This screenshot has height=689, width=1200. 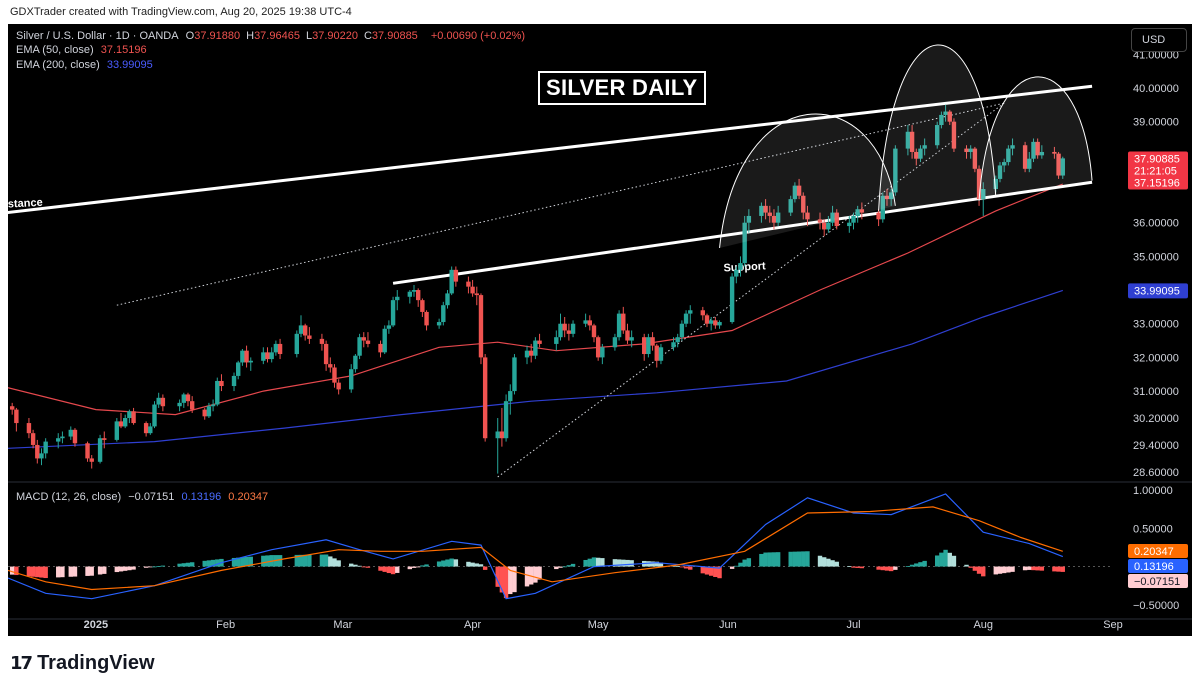 I want to click on price-axis-label: 29.40000, so click(x=1156, y=446).